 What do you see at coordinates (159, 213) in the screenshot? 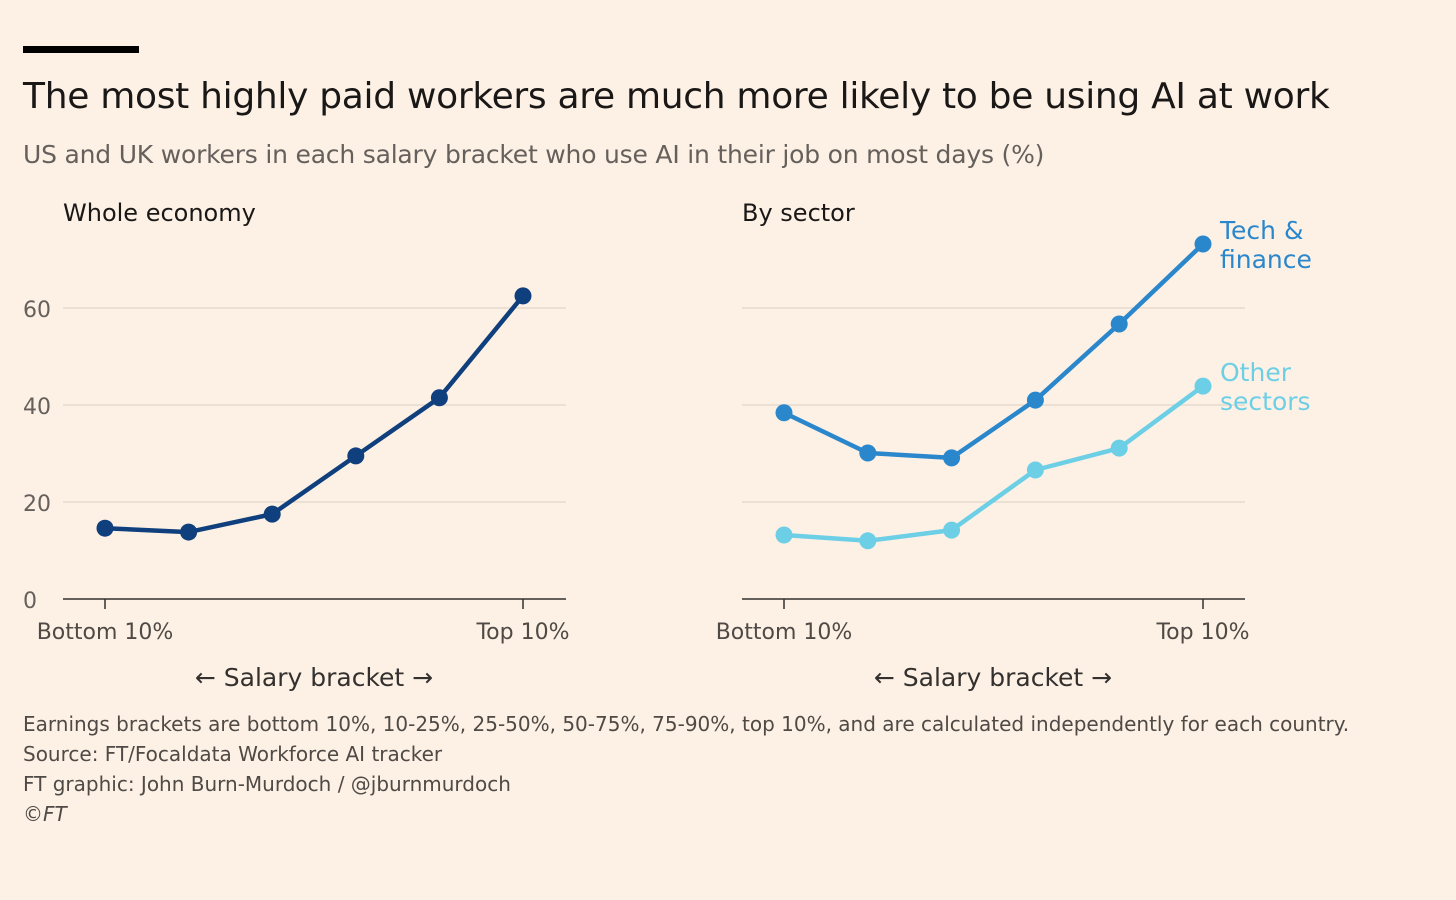
I see `panel-title-whole-economy: Whole economy` at bounding box center [159, 213].